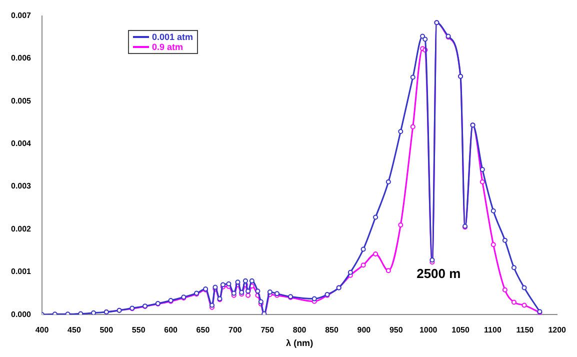 Image resolution: width=577 pixels, height=357 pixels. I want to click on y-tick-label: 0.000, so click(21, 314).